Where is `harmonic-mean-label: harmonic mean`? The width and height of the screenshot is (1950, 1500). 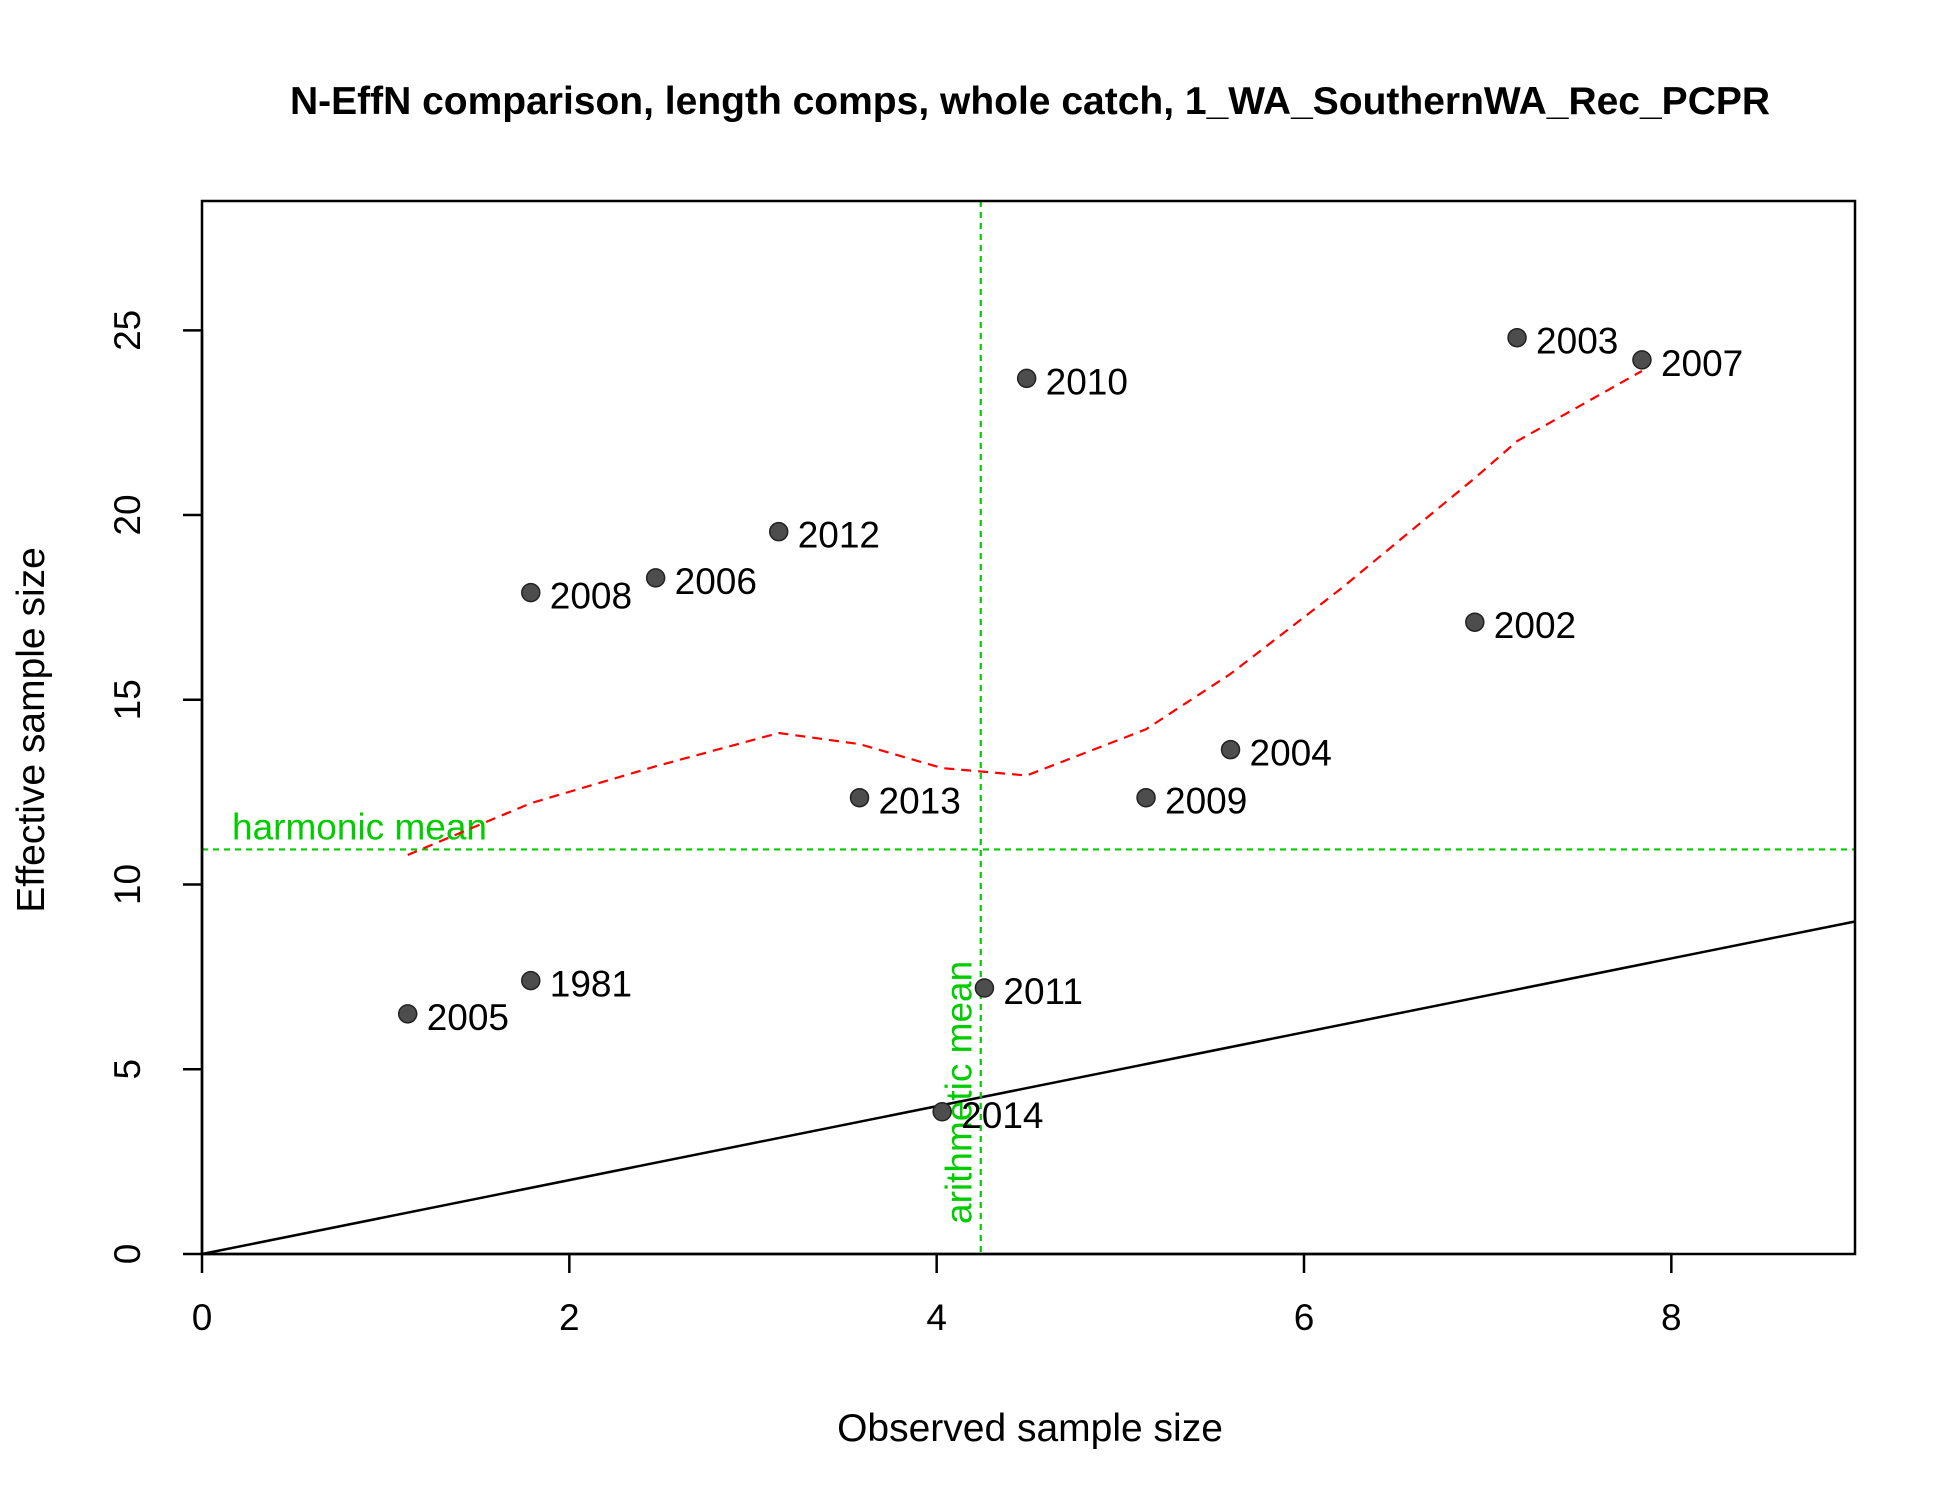
harmonic-mean-label: harmonic mean is located at coordinates (359, 826).